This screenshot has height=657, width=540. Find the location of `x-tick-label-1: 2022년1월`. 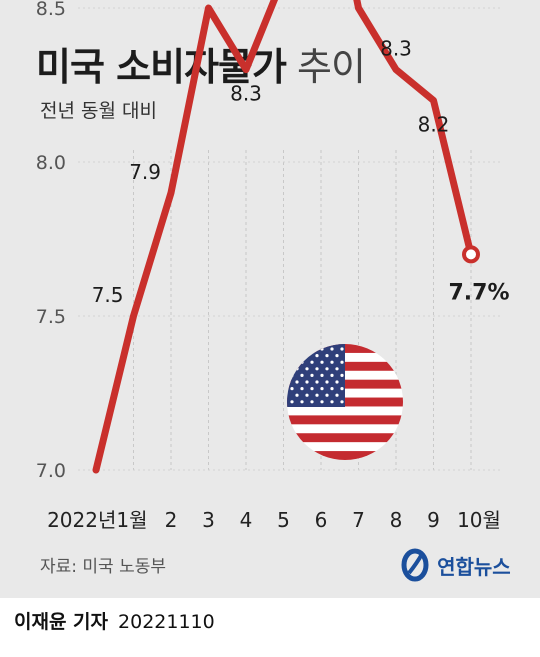

x-tick-label-1: 2022년1월 is located at coordinates (97, 520).